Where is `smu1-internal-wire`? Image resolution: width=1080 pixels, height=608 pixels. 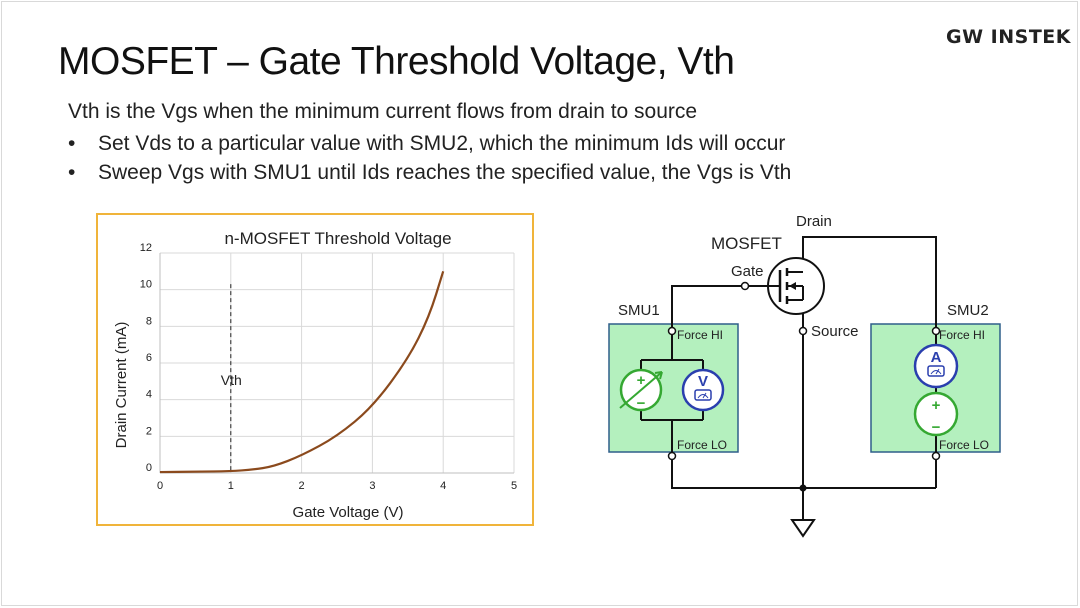
smu1-internal-wire is located at coordinates (672, 392).